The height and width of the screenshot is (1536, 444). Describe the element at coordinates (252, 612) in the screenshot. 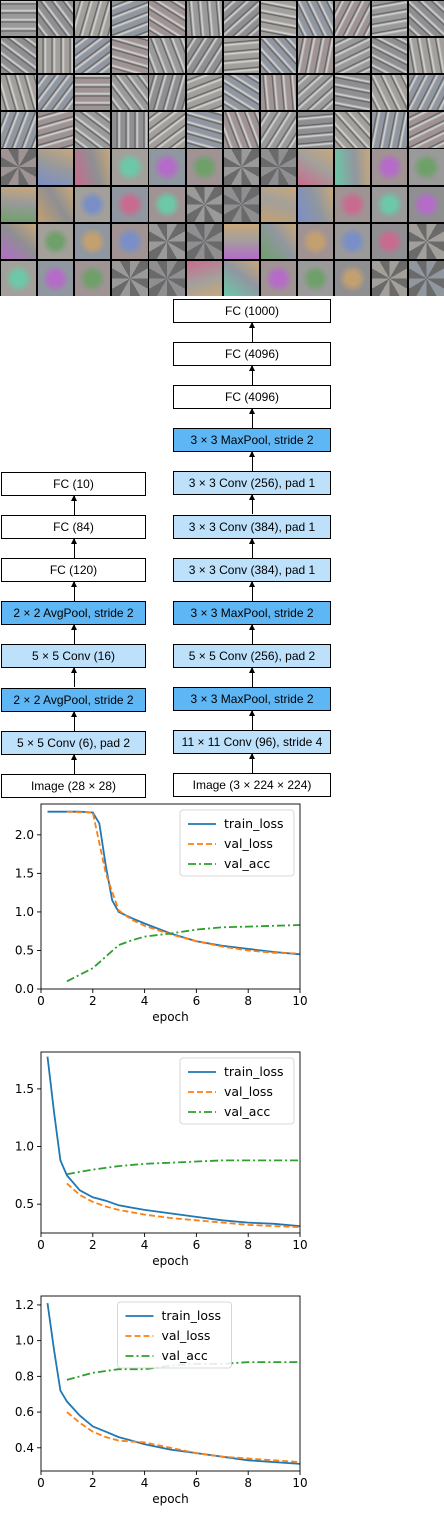

I see `alexnet-layer-box: 3 × 3 MaxPool, stride 2` at that location.